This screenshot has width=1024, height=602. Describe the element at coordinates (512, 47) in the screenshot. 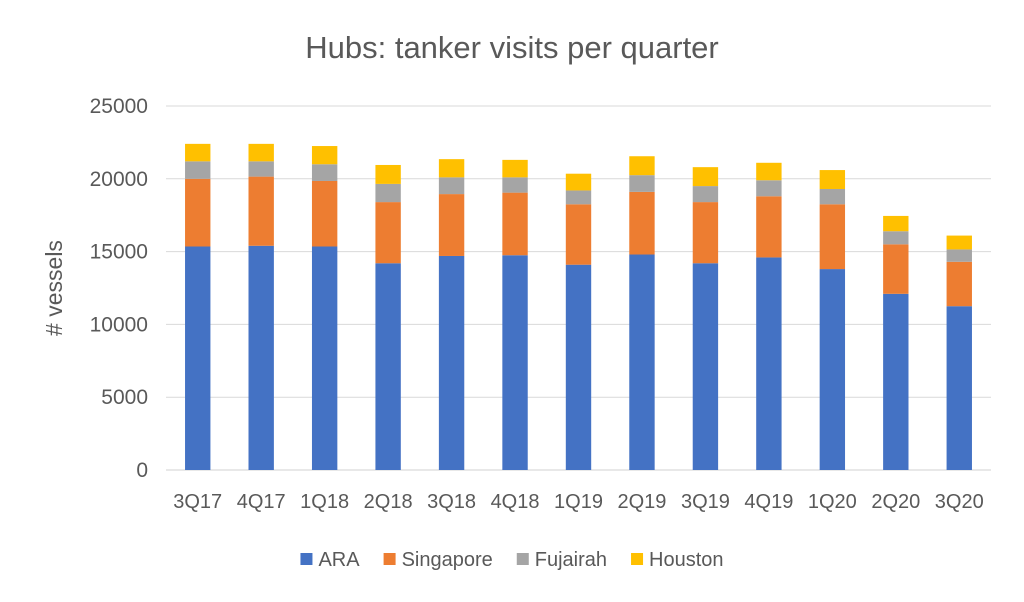

I see `chart-title: Hubs: tanker visits per quarter` at that location.